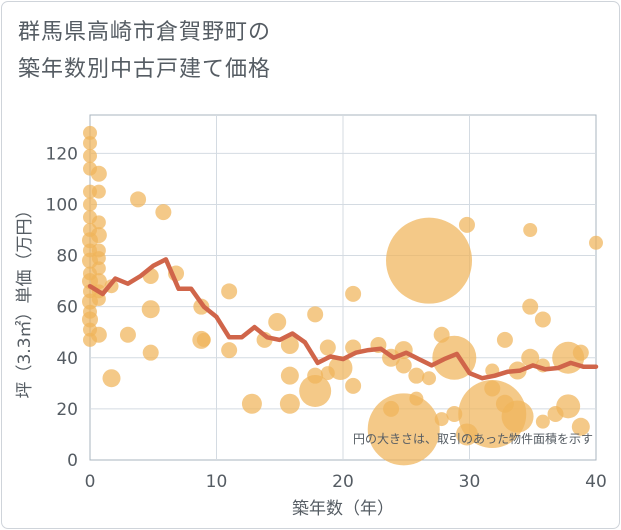 Image resolution: width=621 pixels, height=530 pixels. I want to click on chart-title-line-1: 群馬県高崎市倉賀野町の, so click(145, 32).